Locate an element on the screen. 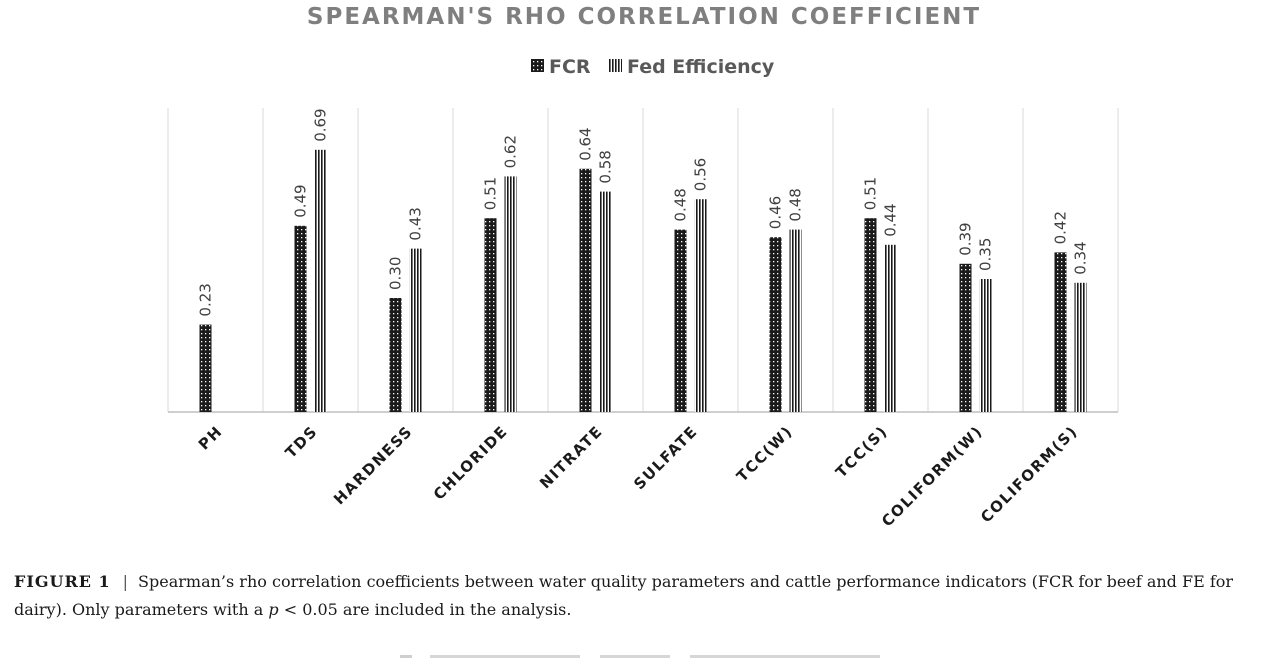 This screenshot has height=658, width=1288. legend-item: Fed Efficiency is located at coordinates (692, 67).